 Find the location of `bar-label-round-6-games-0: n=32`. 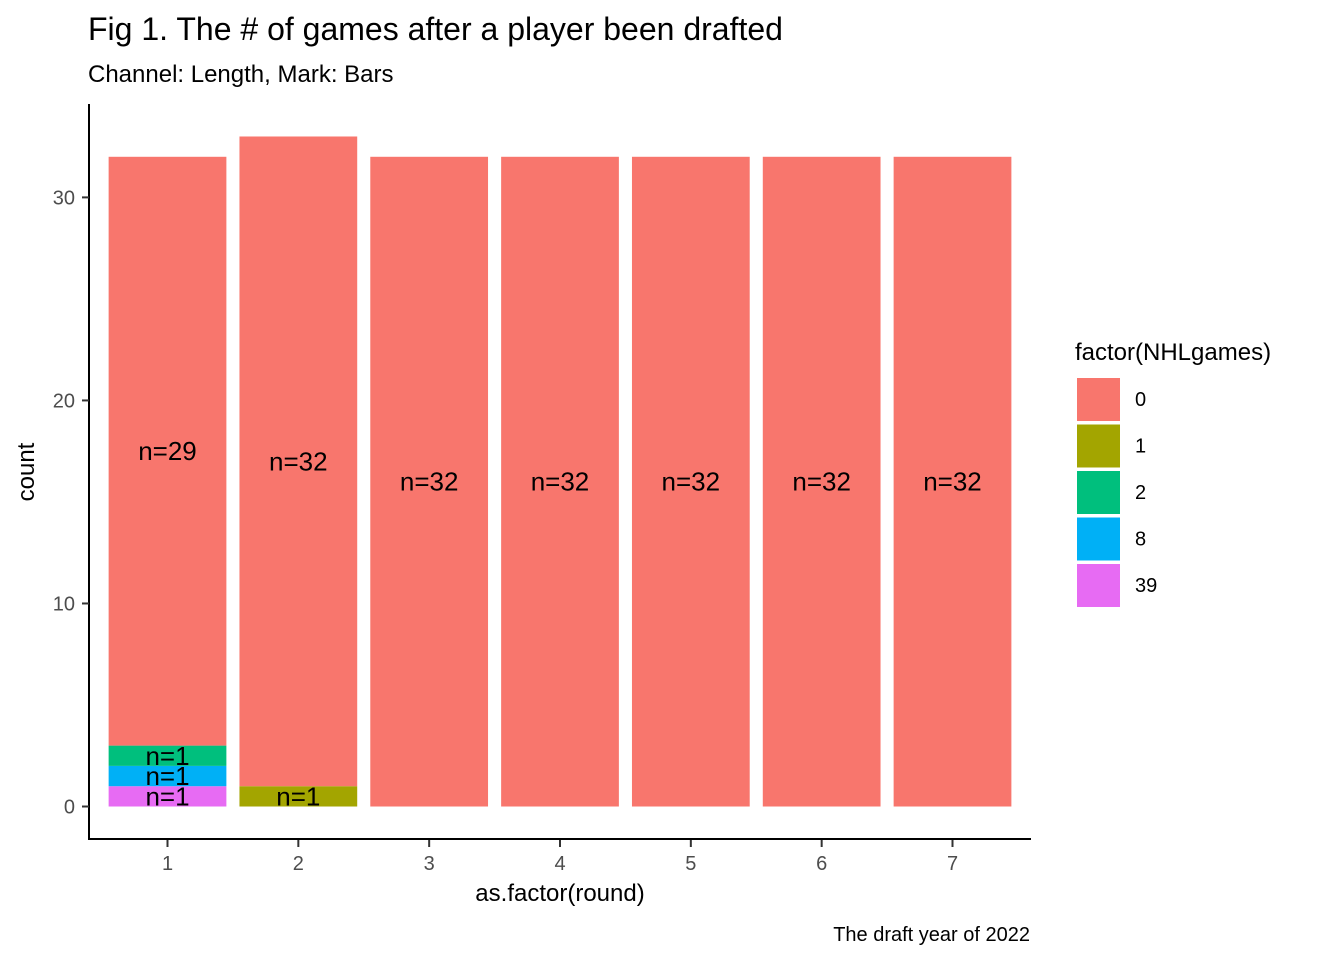

bar-label-round-6-games-0: n=32 is located at coordinates (821, 482).